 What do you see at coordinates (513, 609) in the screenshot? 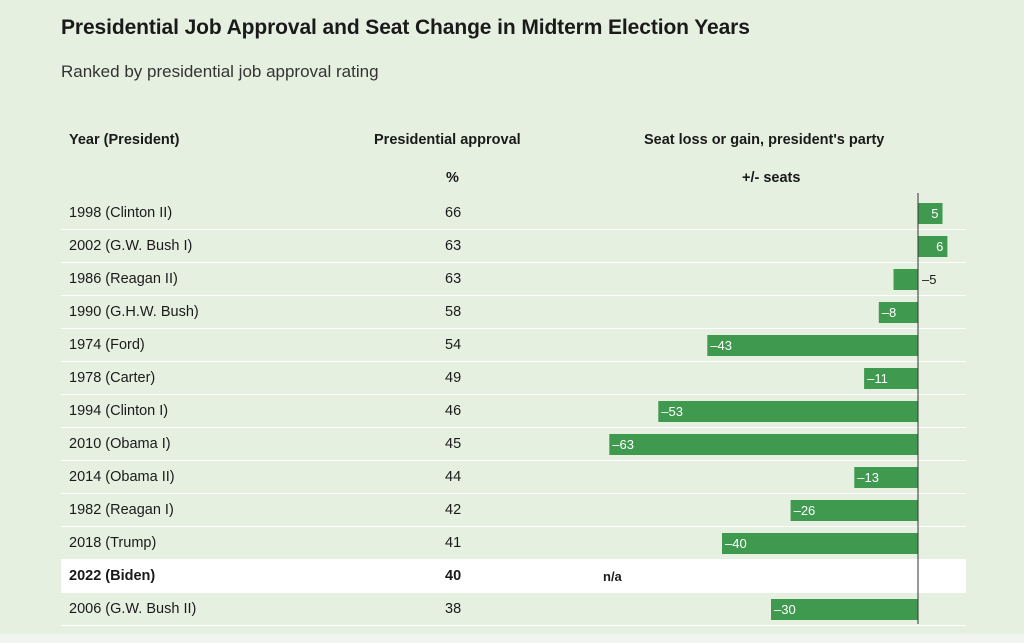
I see `table-row: 2006 (G.W. Bush II) 38` at bounding box center [513, 609].